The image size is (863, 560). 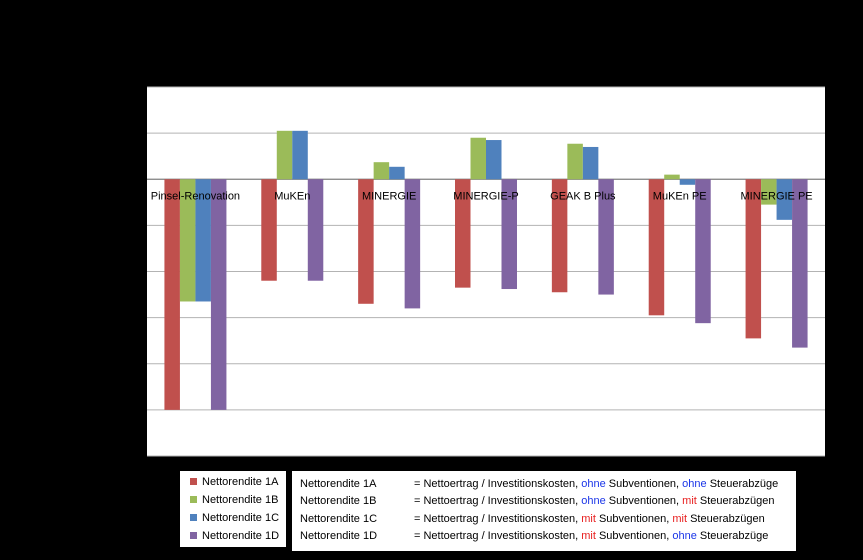 I want to click on bar-nettorendite-1c-geak-b-plus, so click(x=590, y=163).